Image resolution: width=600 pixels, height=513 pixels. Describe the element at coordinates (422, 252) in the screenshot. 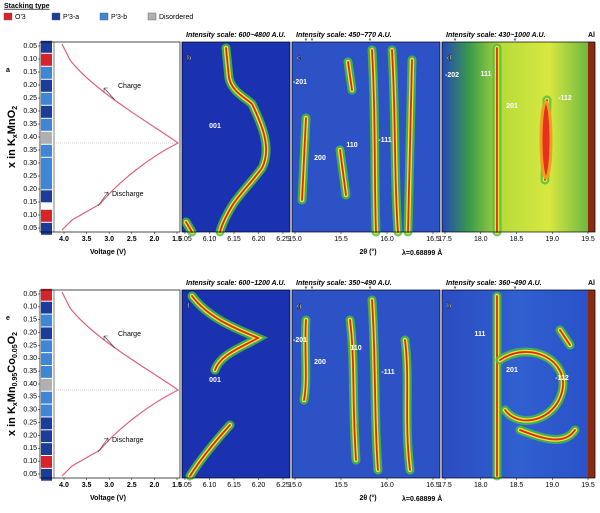

I see `wavelength: λ=0.68899 Å` at that location.